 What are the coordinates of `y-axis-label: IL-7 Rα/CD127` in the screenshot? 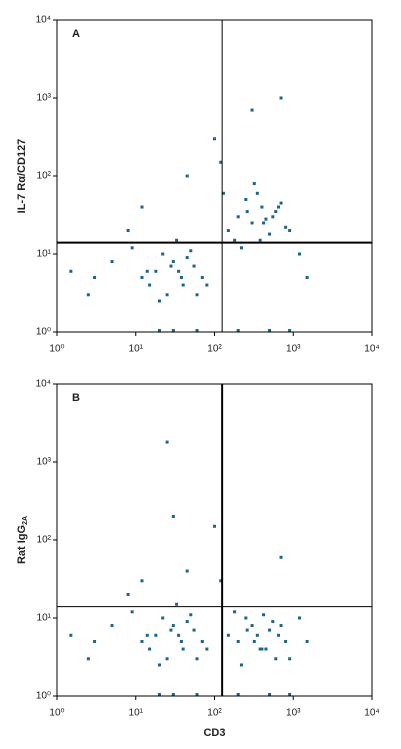 It's located at (22, 176).